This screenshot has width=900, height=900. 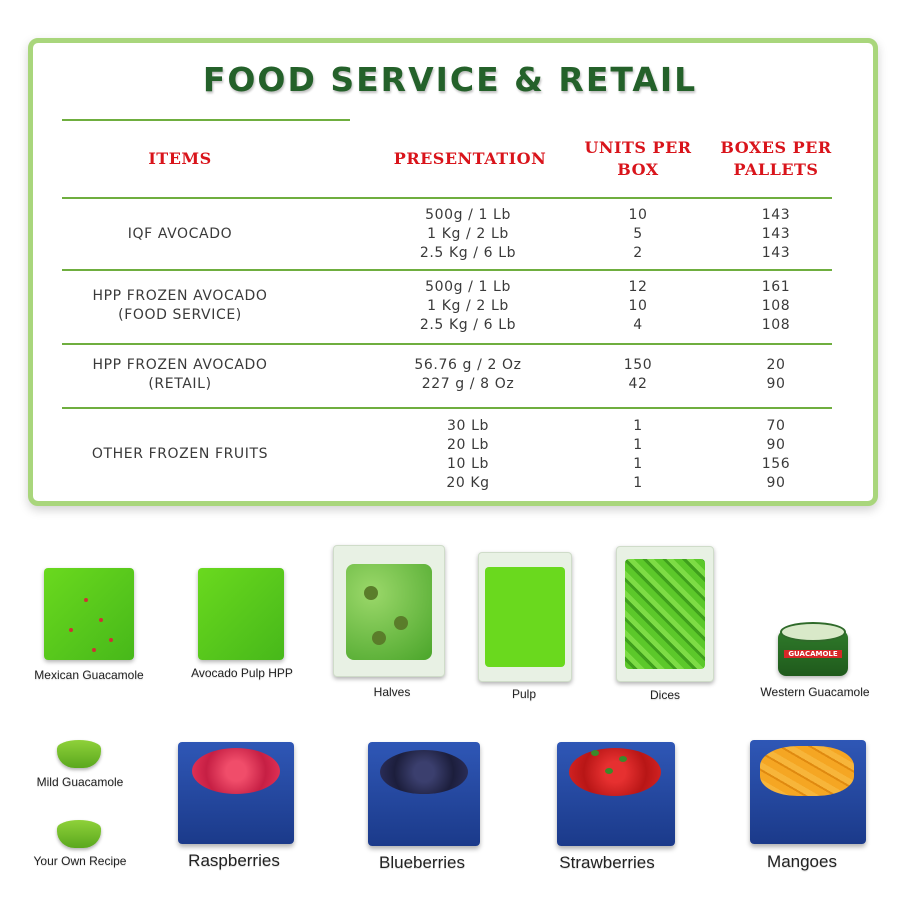 What do you see at coordinates (815, 692) in the screenshot?
I see `western-guacamole-label: Western Guacamole` at bounding box center [815, 692].